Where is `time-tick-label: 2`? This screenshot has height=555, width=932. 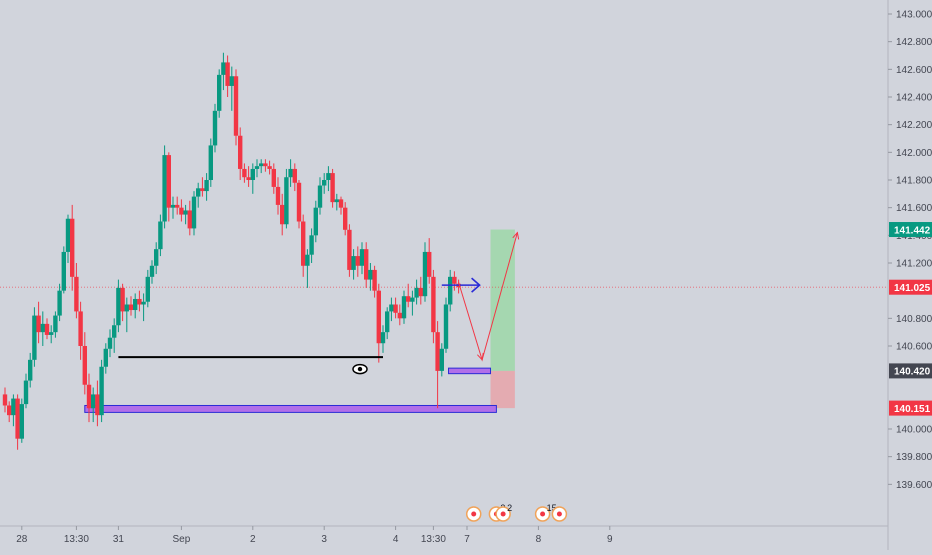 time-tick-label: 2 is located at coordinates (253, 539).